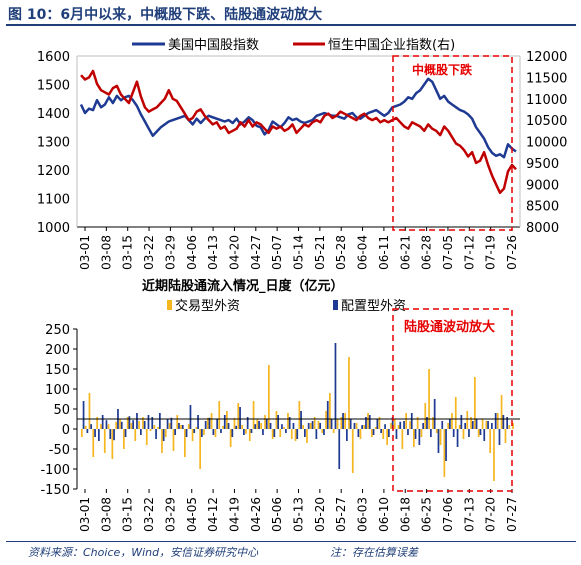 This screenshot has height=565, width=581. I want to click on legend-label-allocation-capital: 配置型外资, so click(373, 306).